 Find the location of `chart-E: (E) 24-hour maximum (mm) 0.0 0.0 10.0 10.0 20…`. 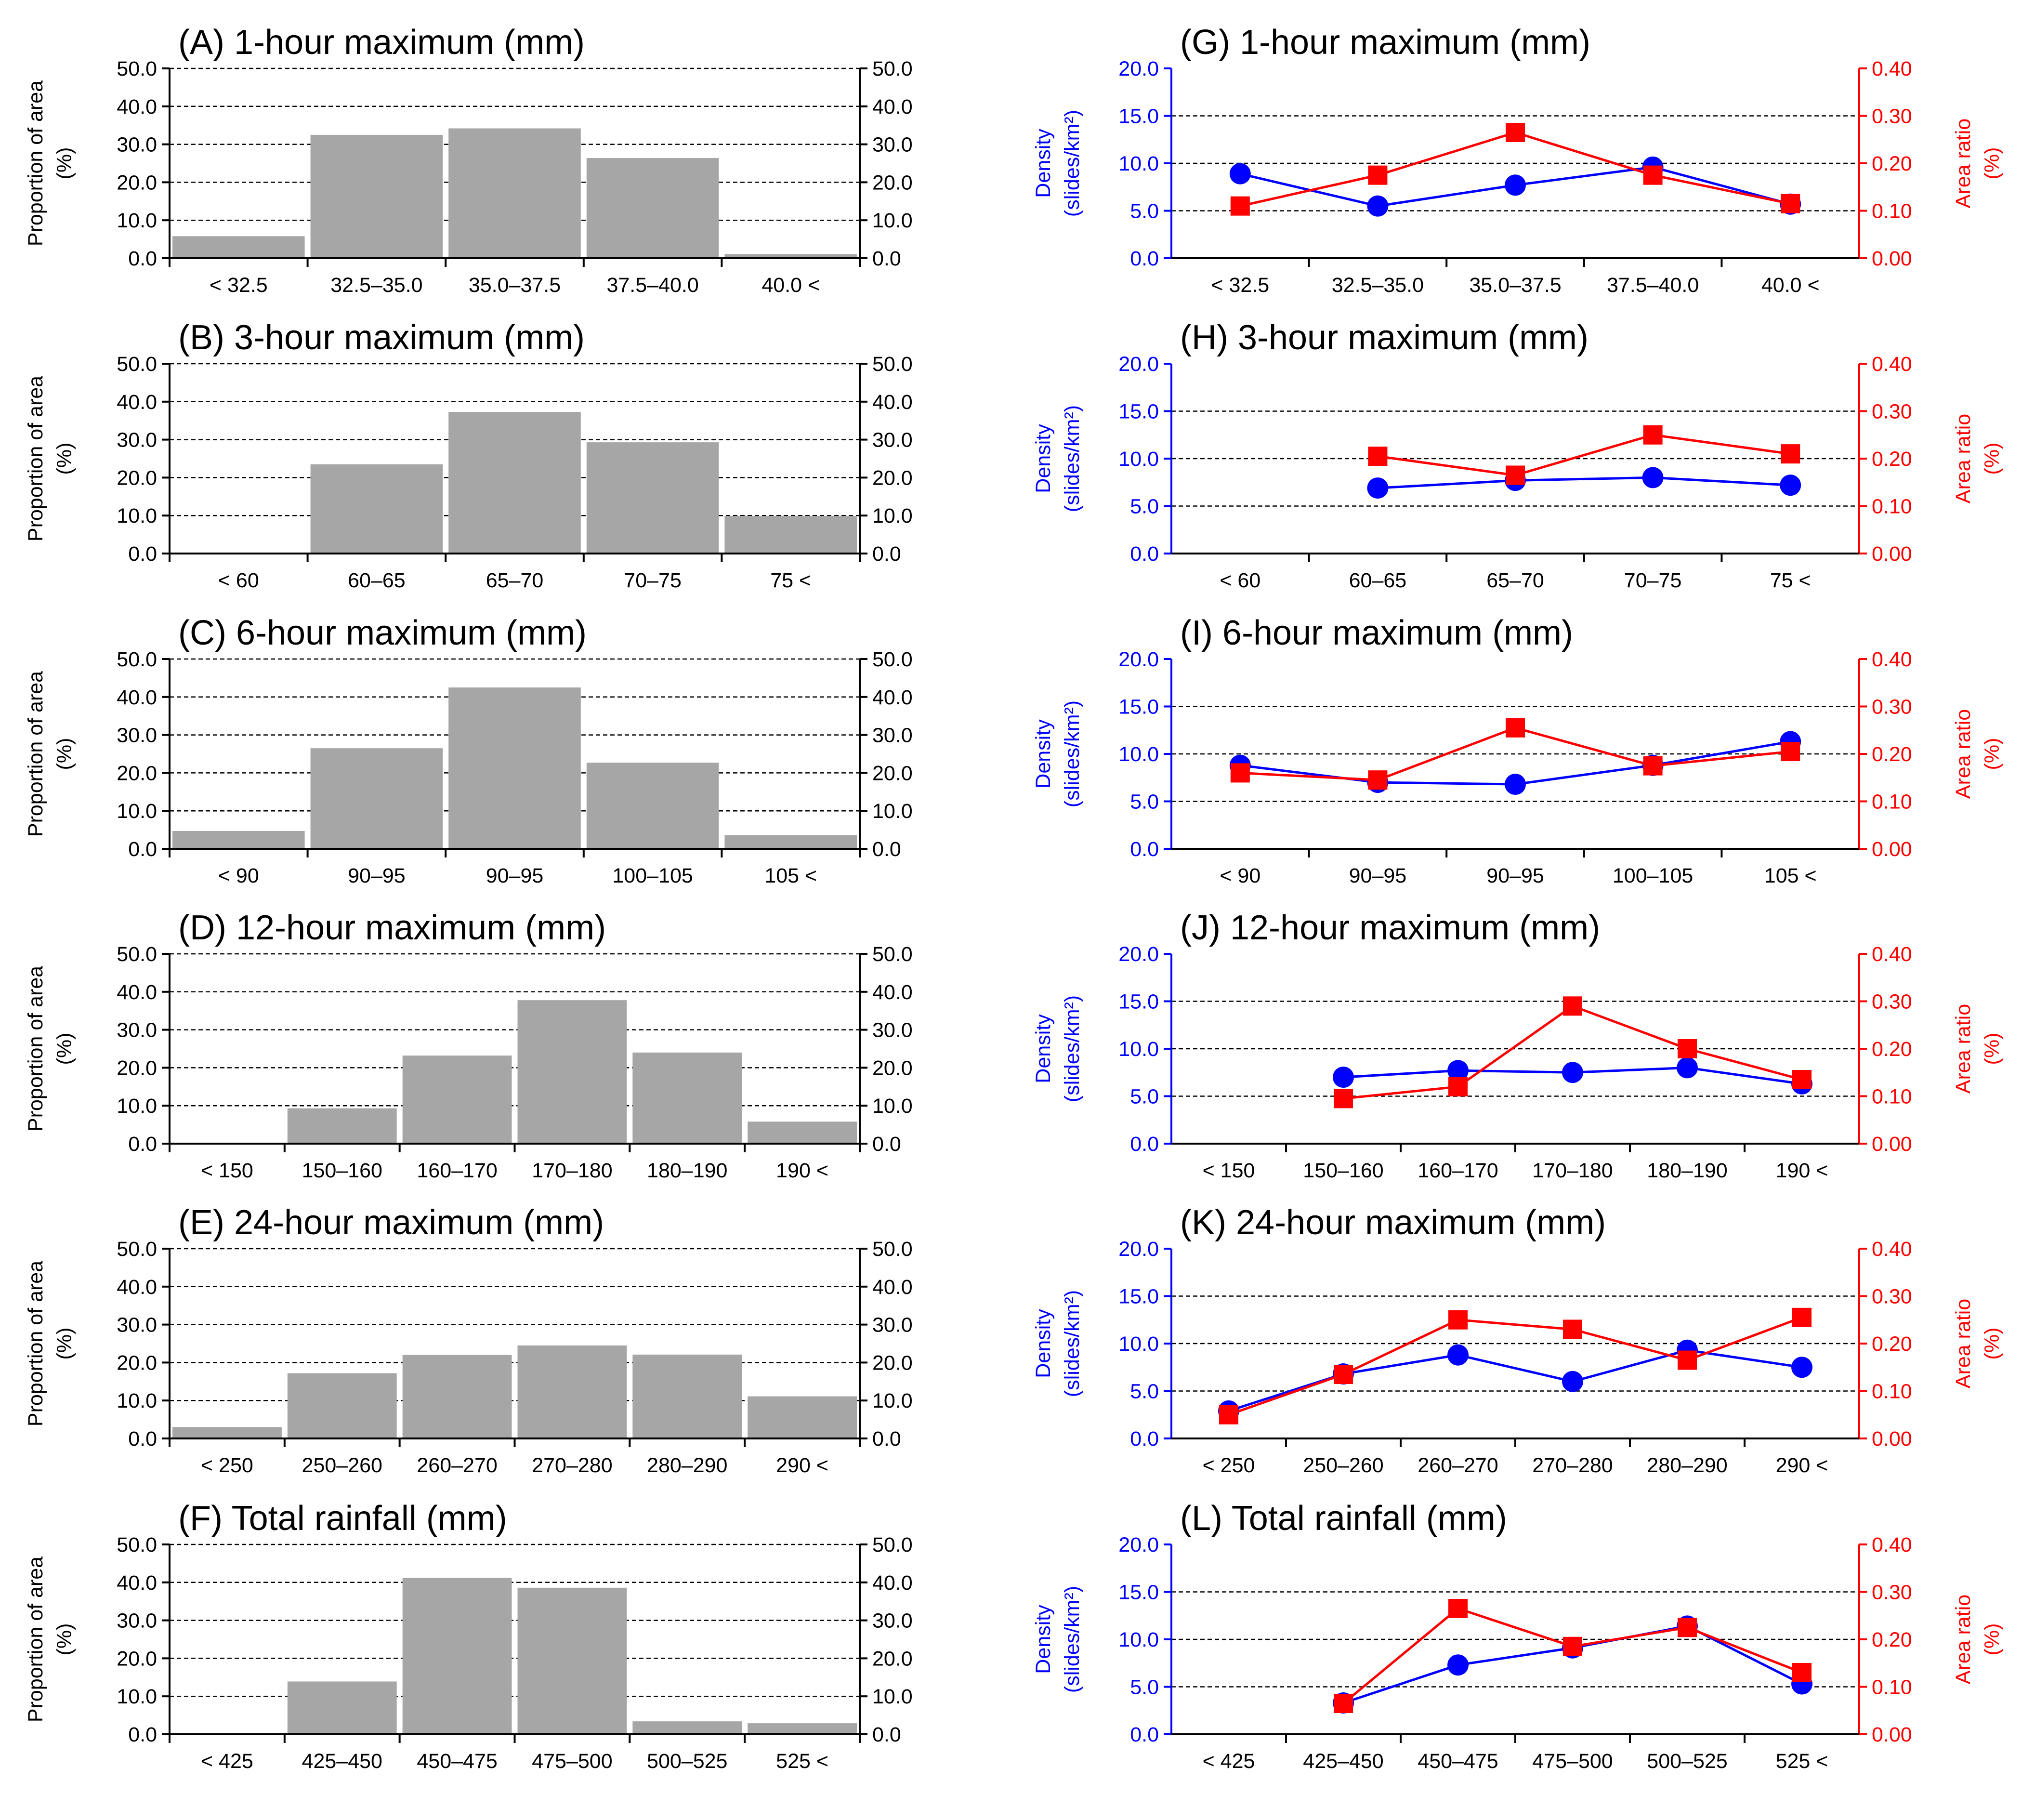

chart-E: (E) 24-hour maximum (mm) 0.0 0.0 10.0 10.0 20… is located at coordinates (468, 1340).